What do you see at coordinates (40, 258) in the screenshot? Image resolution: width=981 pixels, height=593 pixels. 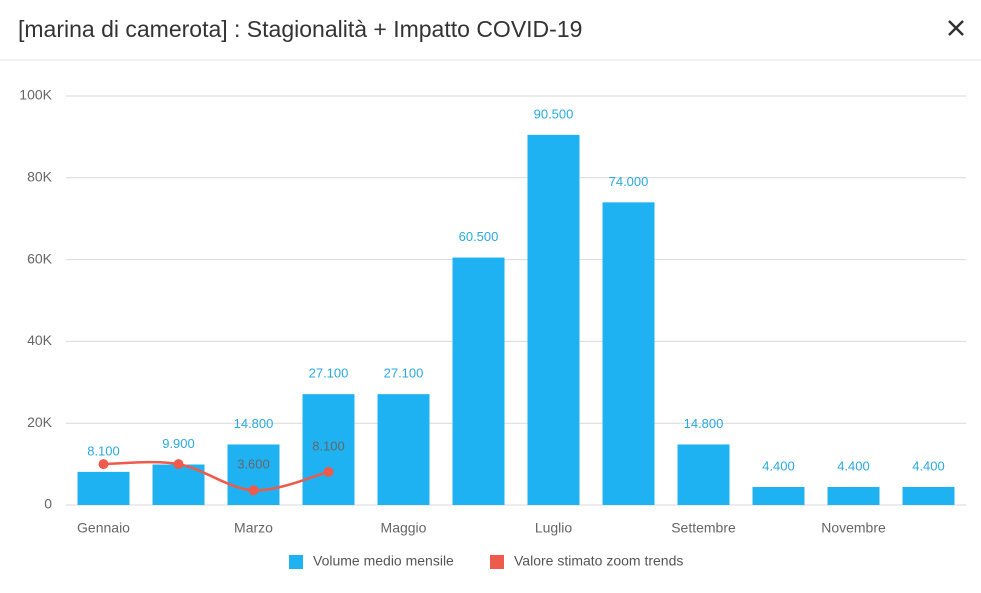 I see `y-tick-label: 60K` at bounding box center [40, 258].